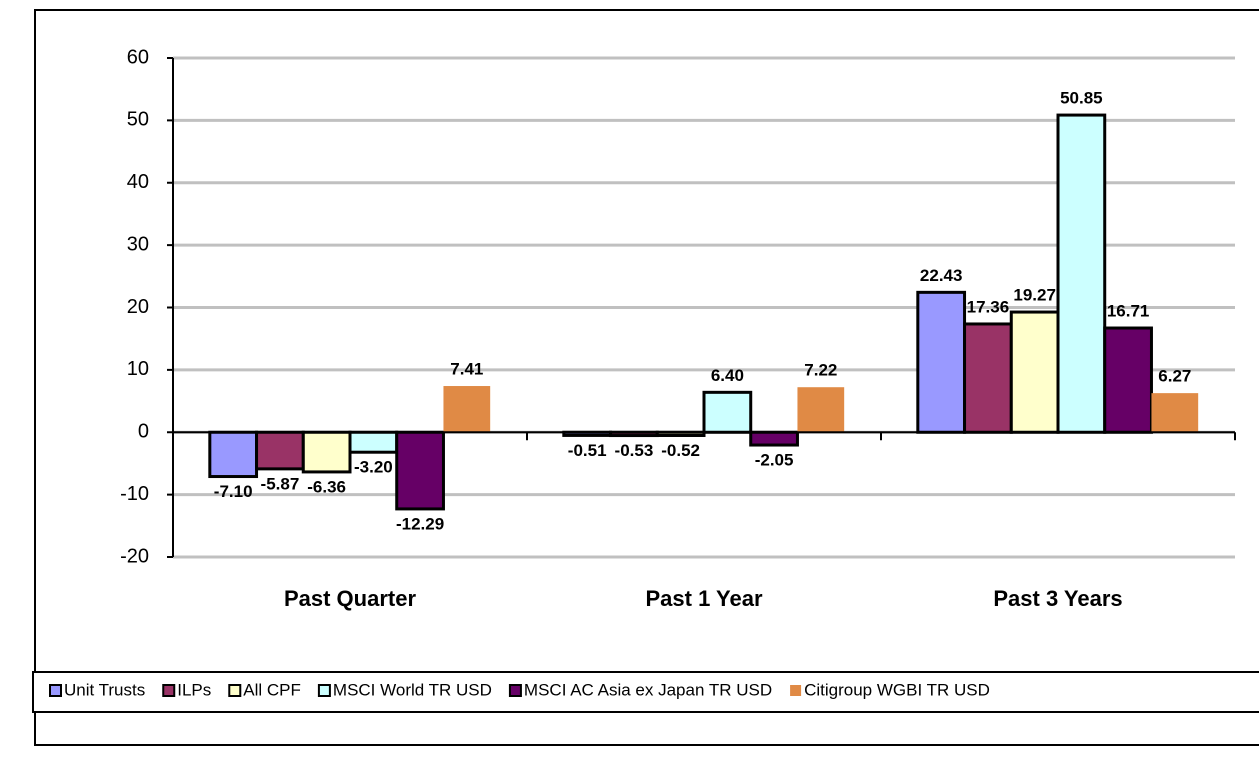  Describe the element at coordinates (988, 306) in the screenshot. I see `value-label: 17.36` at that location.